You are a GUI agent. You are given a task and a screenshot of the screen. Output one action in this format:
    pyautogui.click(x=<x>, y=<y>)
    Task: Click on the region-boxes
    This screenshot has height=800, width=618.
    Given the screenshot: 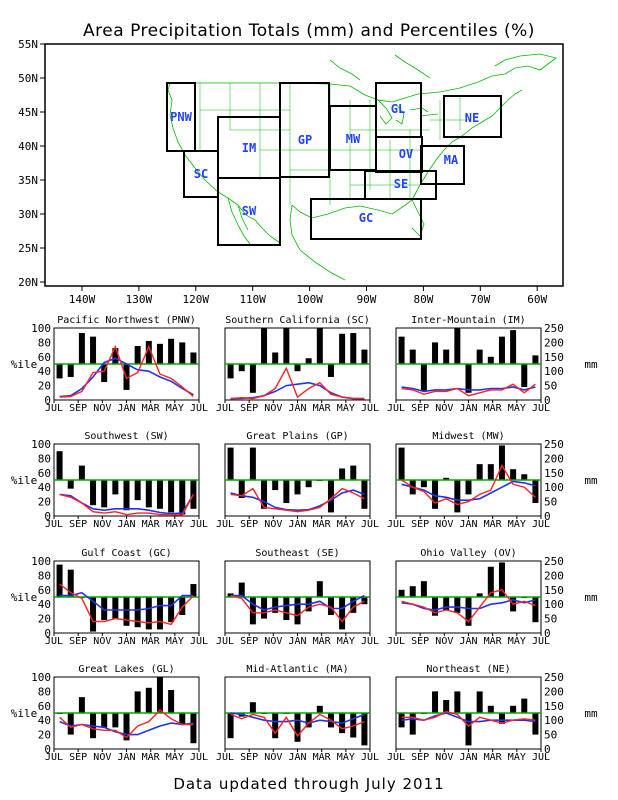 What is the action you would take?
    pyautogui.click(x=334, y=164)
    